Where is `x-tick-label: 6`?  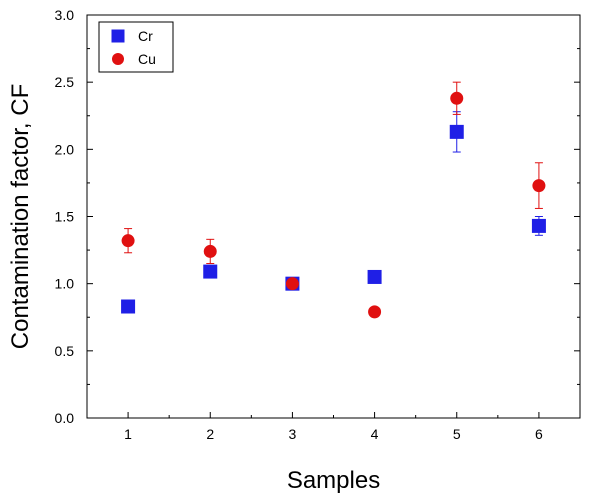 x-tick-label: 6 is located at coordinates (539, 434).